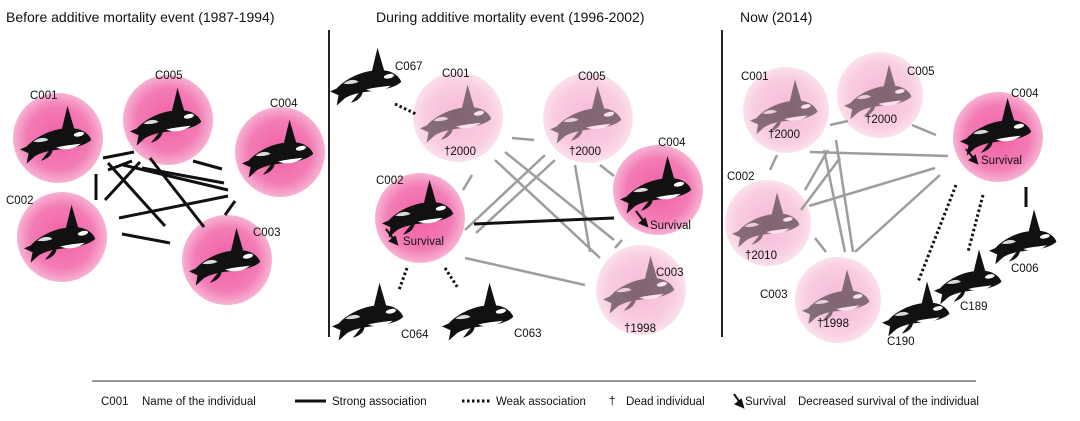 This screenshot has width=1080, height=421. I want to click on node-label: C189, so click(974, 307).